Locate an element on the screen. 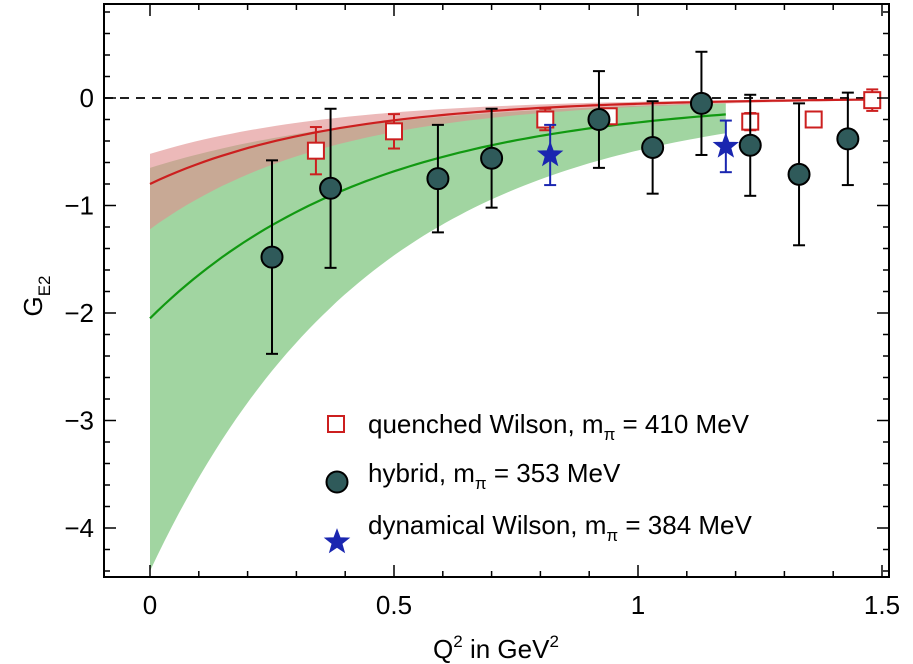 The width and height of the screenshot is (913, 664). legend-label-hybrid: hybrid, mπ = 353 MeV is located at coordinates (494, 475).